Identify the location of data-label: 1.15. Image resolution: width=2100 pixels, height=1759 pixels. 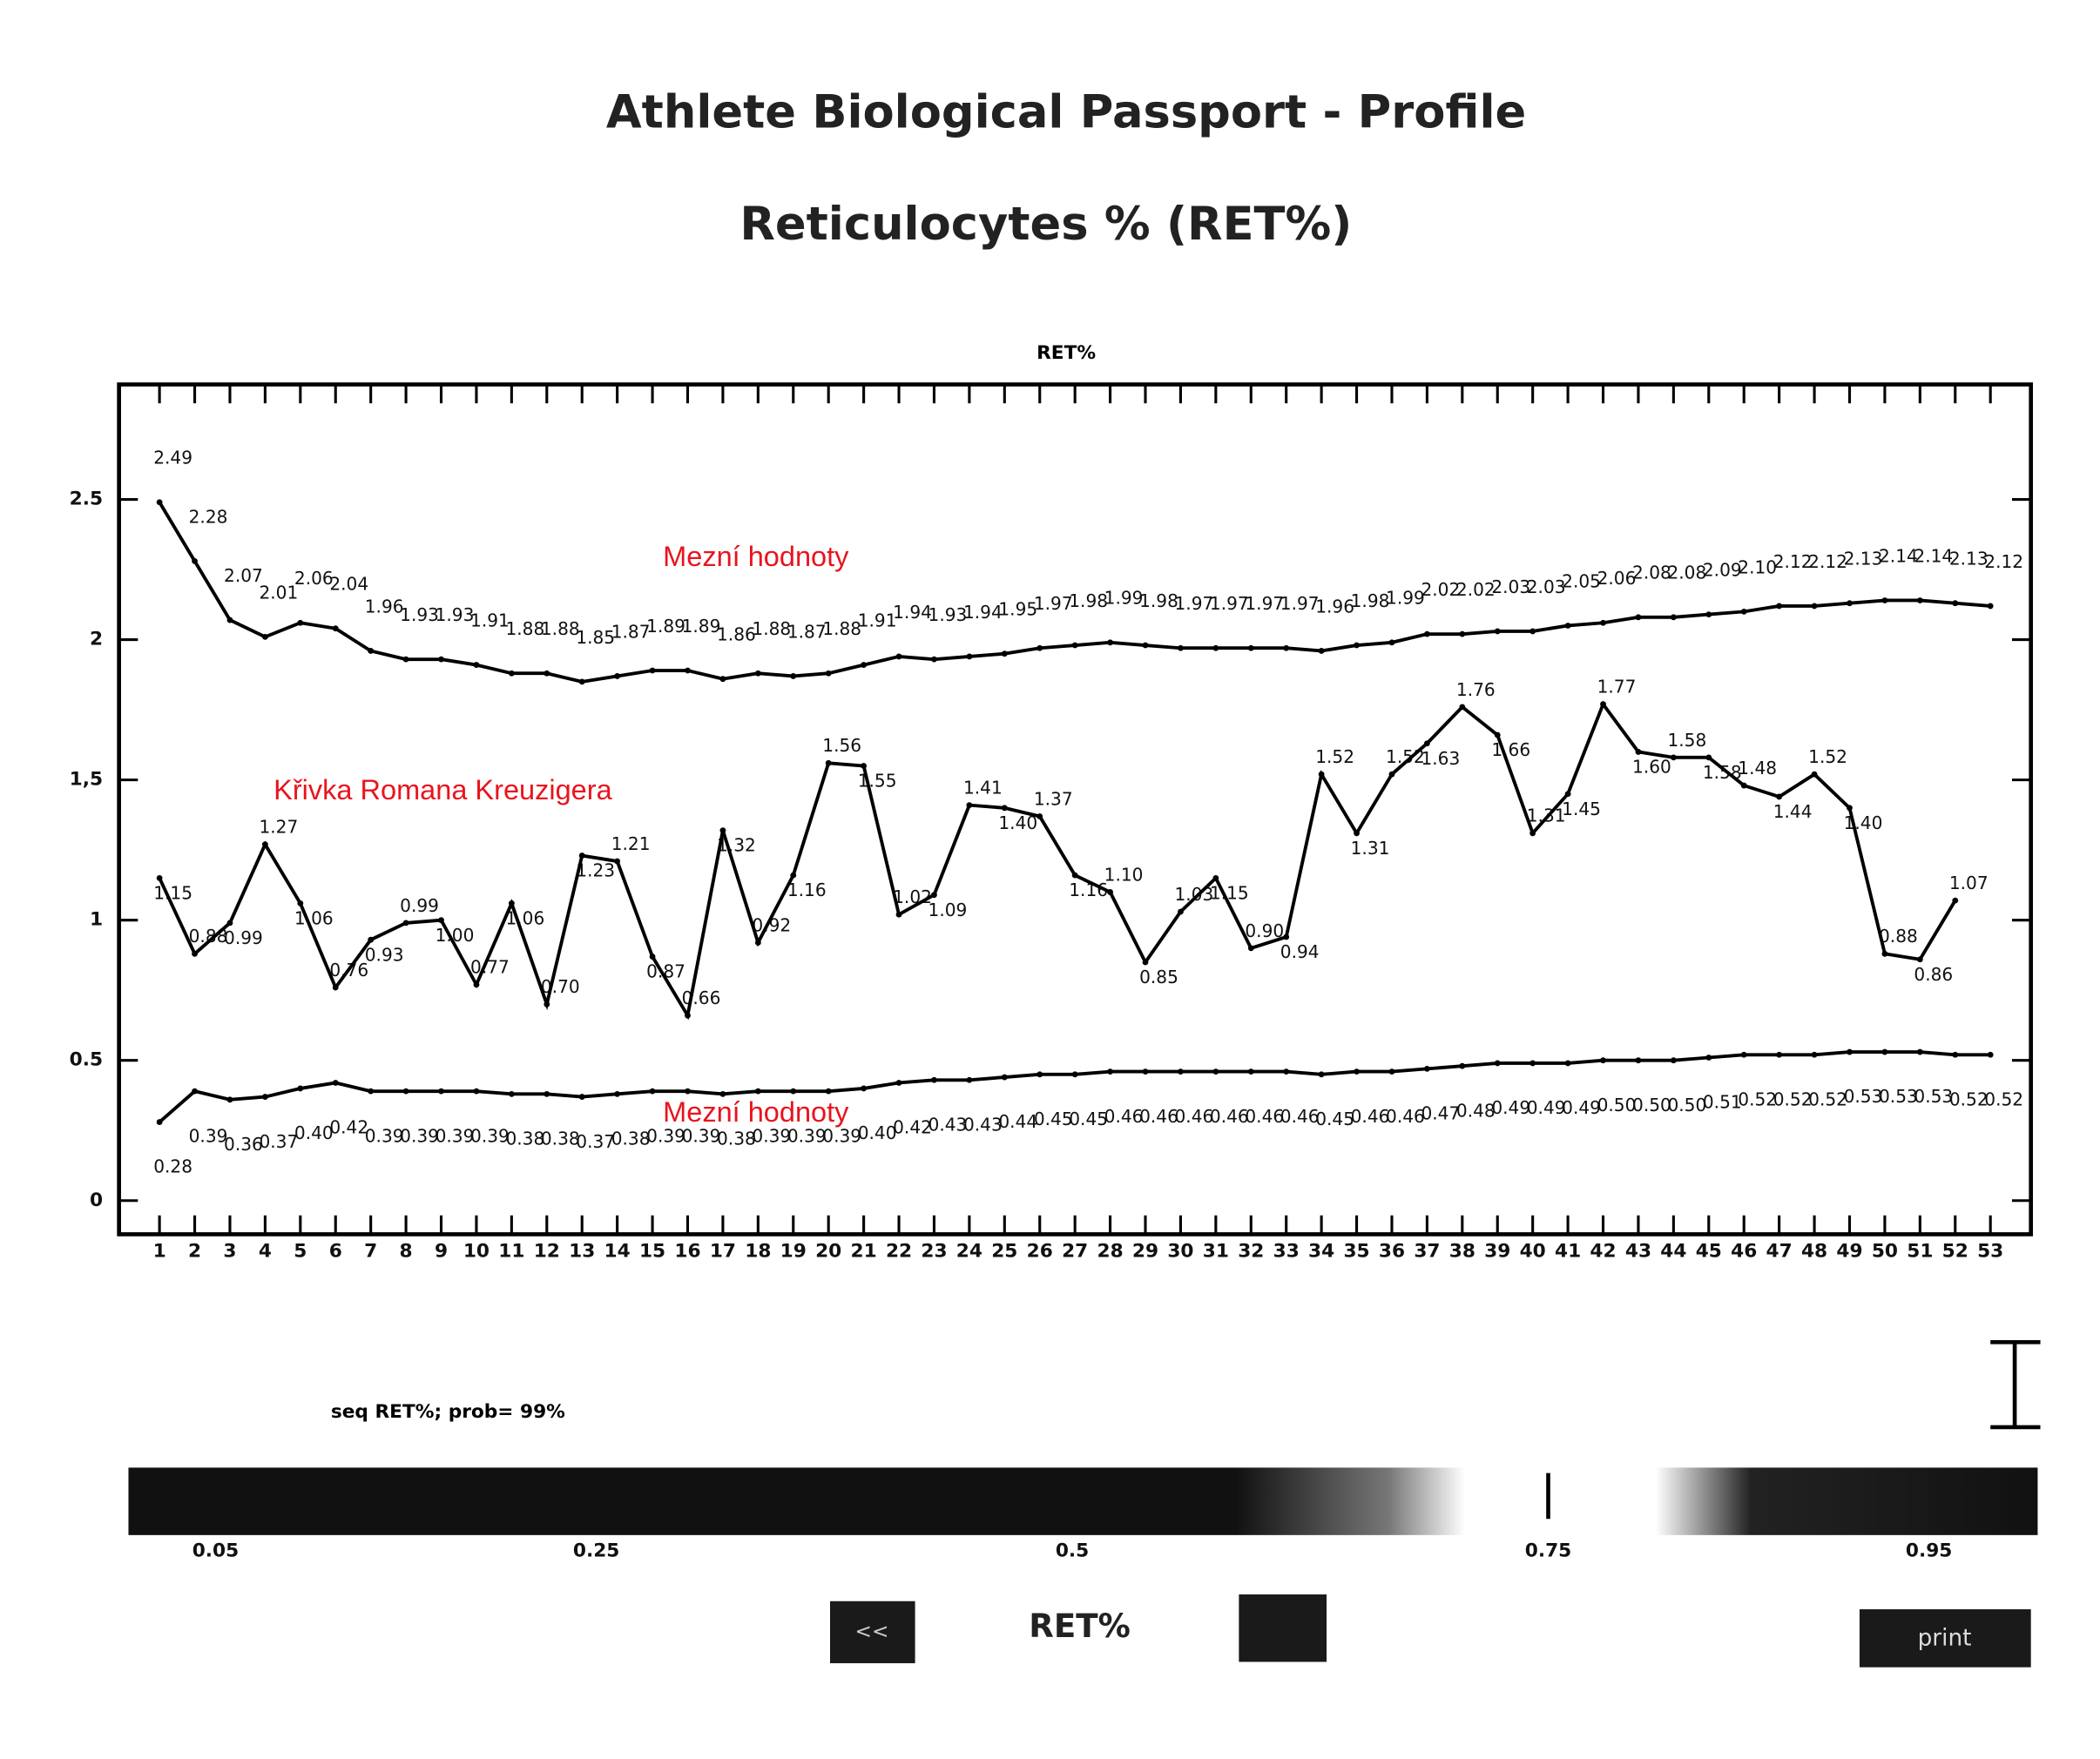
(172, 893).